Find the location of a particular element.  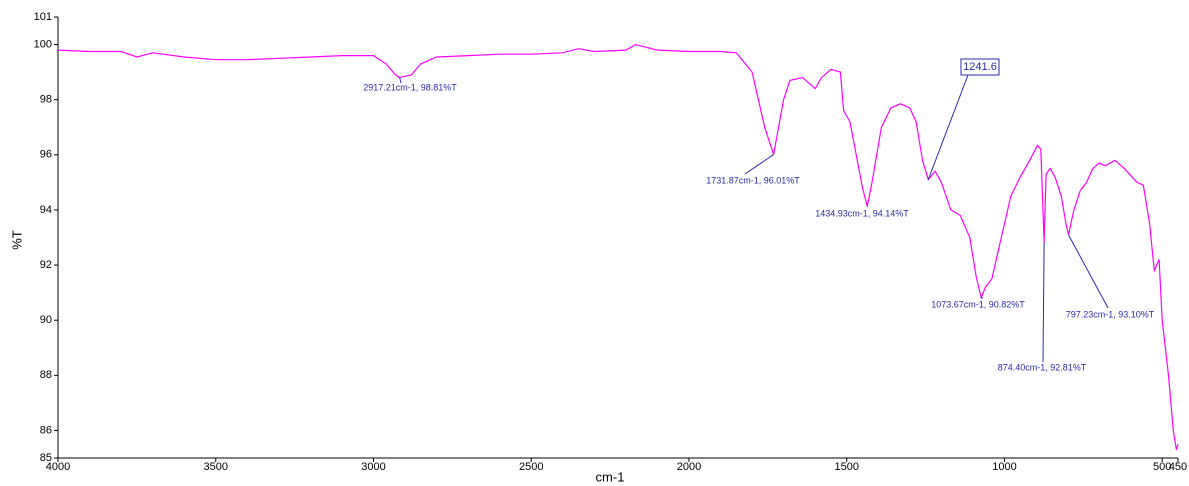

x-tick-label: 3500 is located at coordinates (216, 467).